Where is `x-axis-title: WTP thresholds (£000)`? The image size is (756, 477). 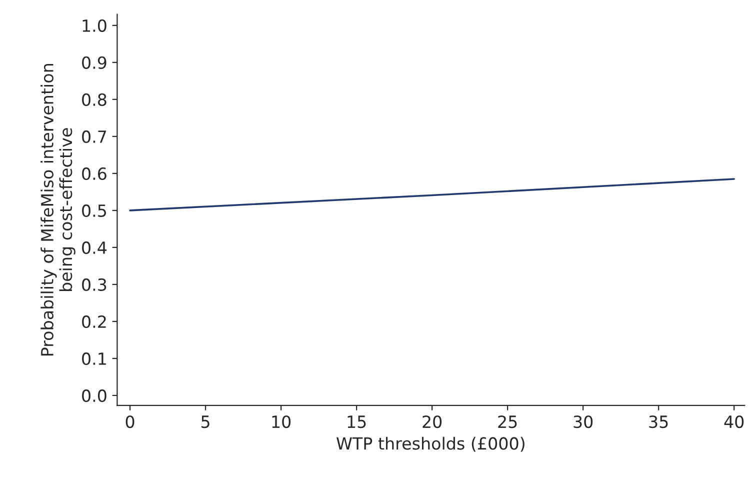
x-axis-title: WTP thresholds (£000) is located at coordinates (430, 444).